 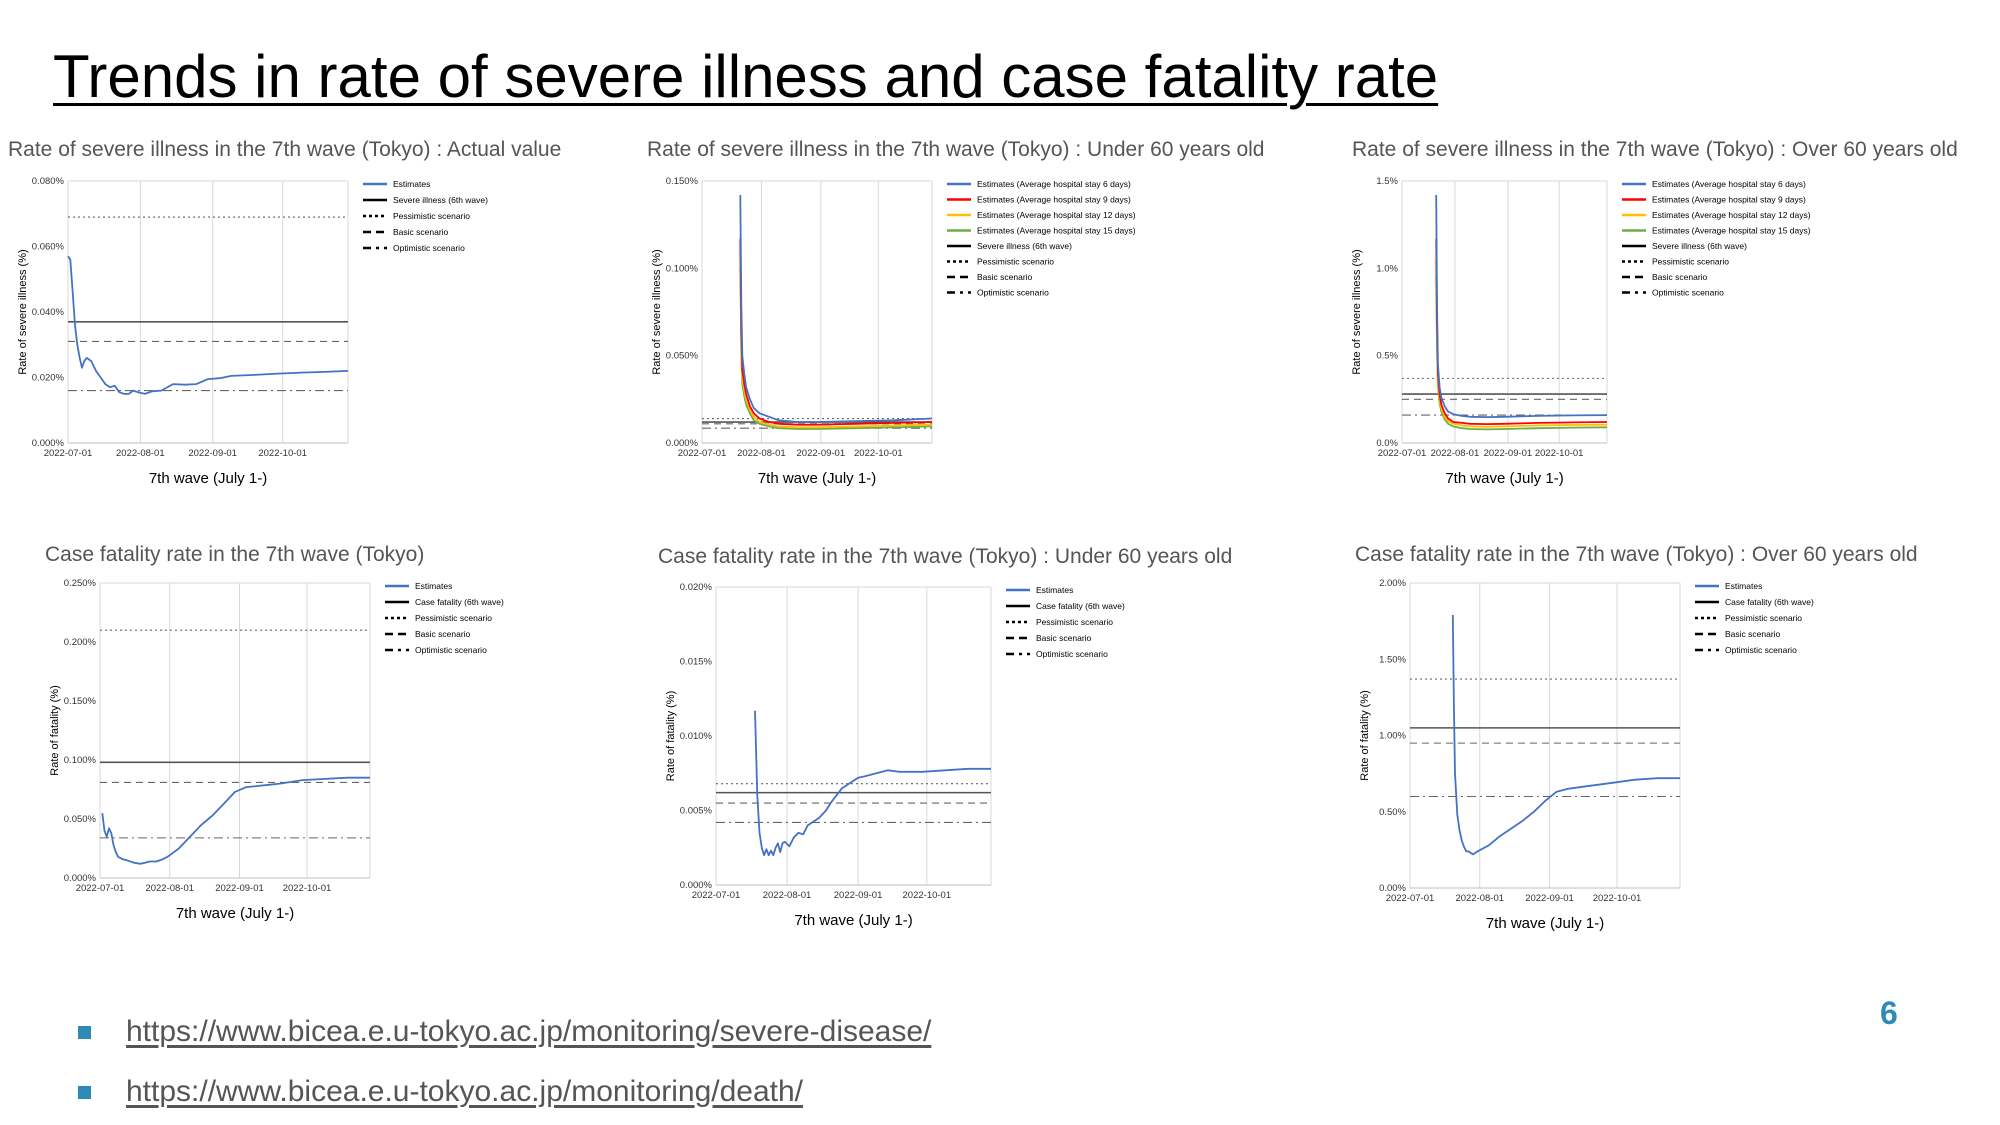 What do you see at coordinates (80, 701) in the screenshot?
I see `y-tick-label: 0.150%` at bounding box center [80, 701].